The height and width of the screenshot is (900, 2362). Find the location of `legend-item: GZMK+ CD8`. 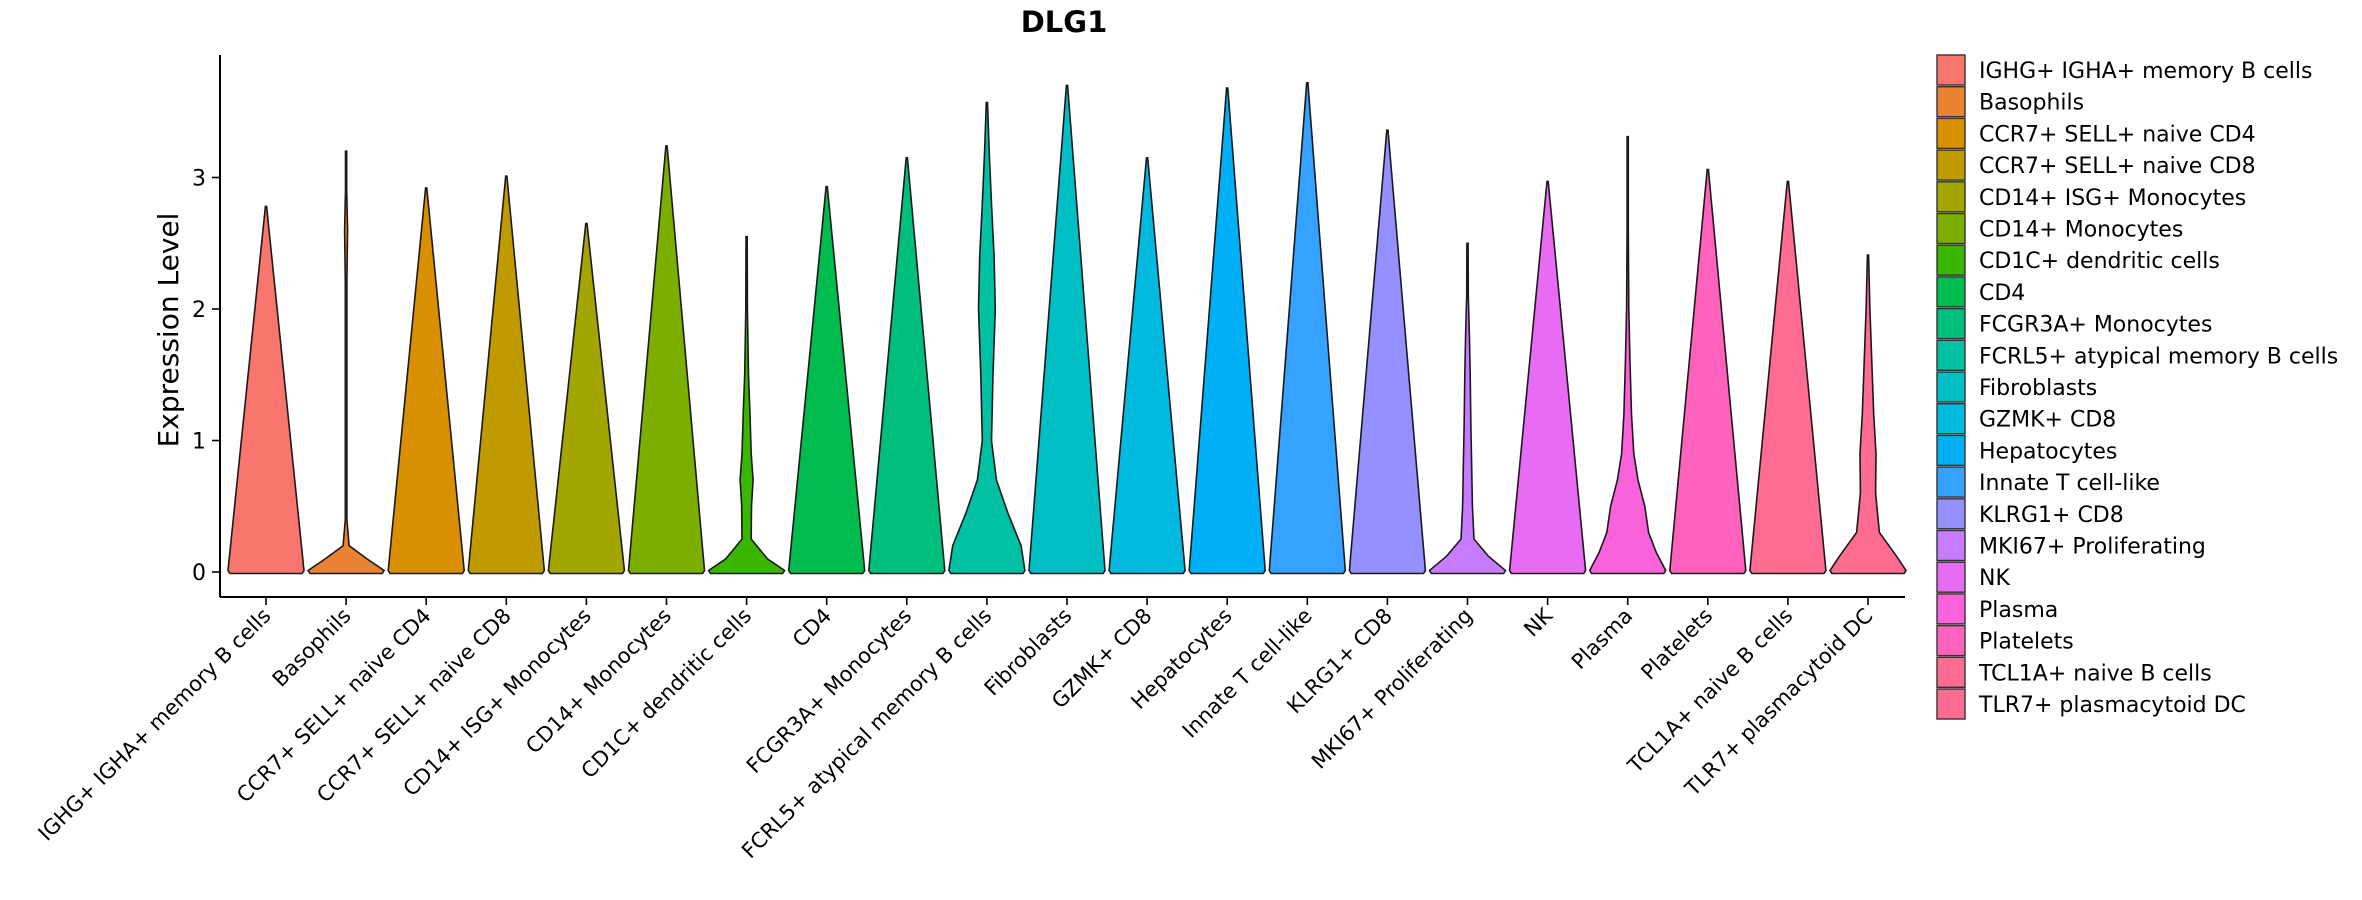

legend-item: GZMK+ CD8 is located at coordinates (2026, 419).